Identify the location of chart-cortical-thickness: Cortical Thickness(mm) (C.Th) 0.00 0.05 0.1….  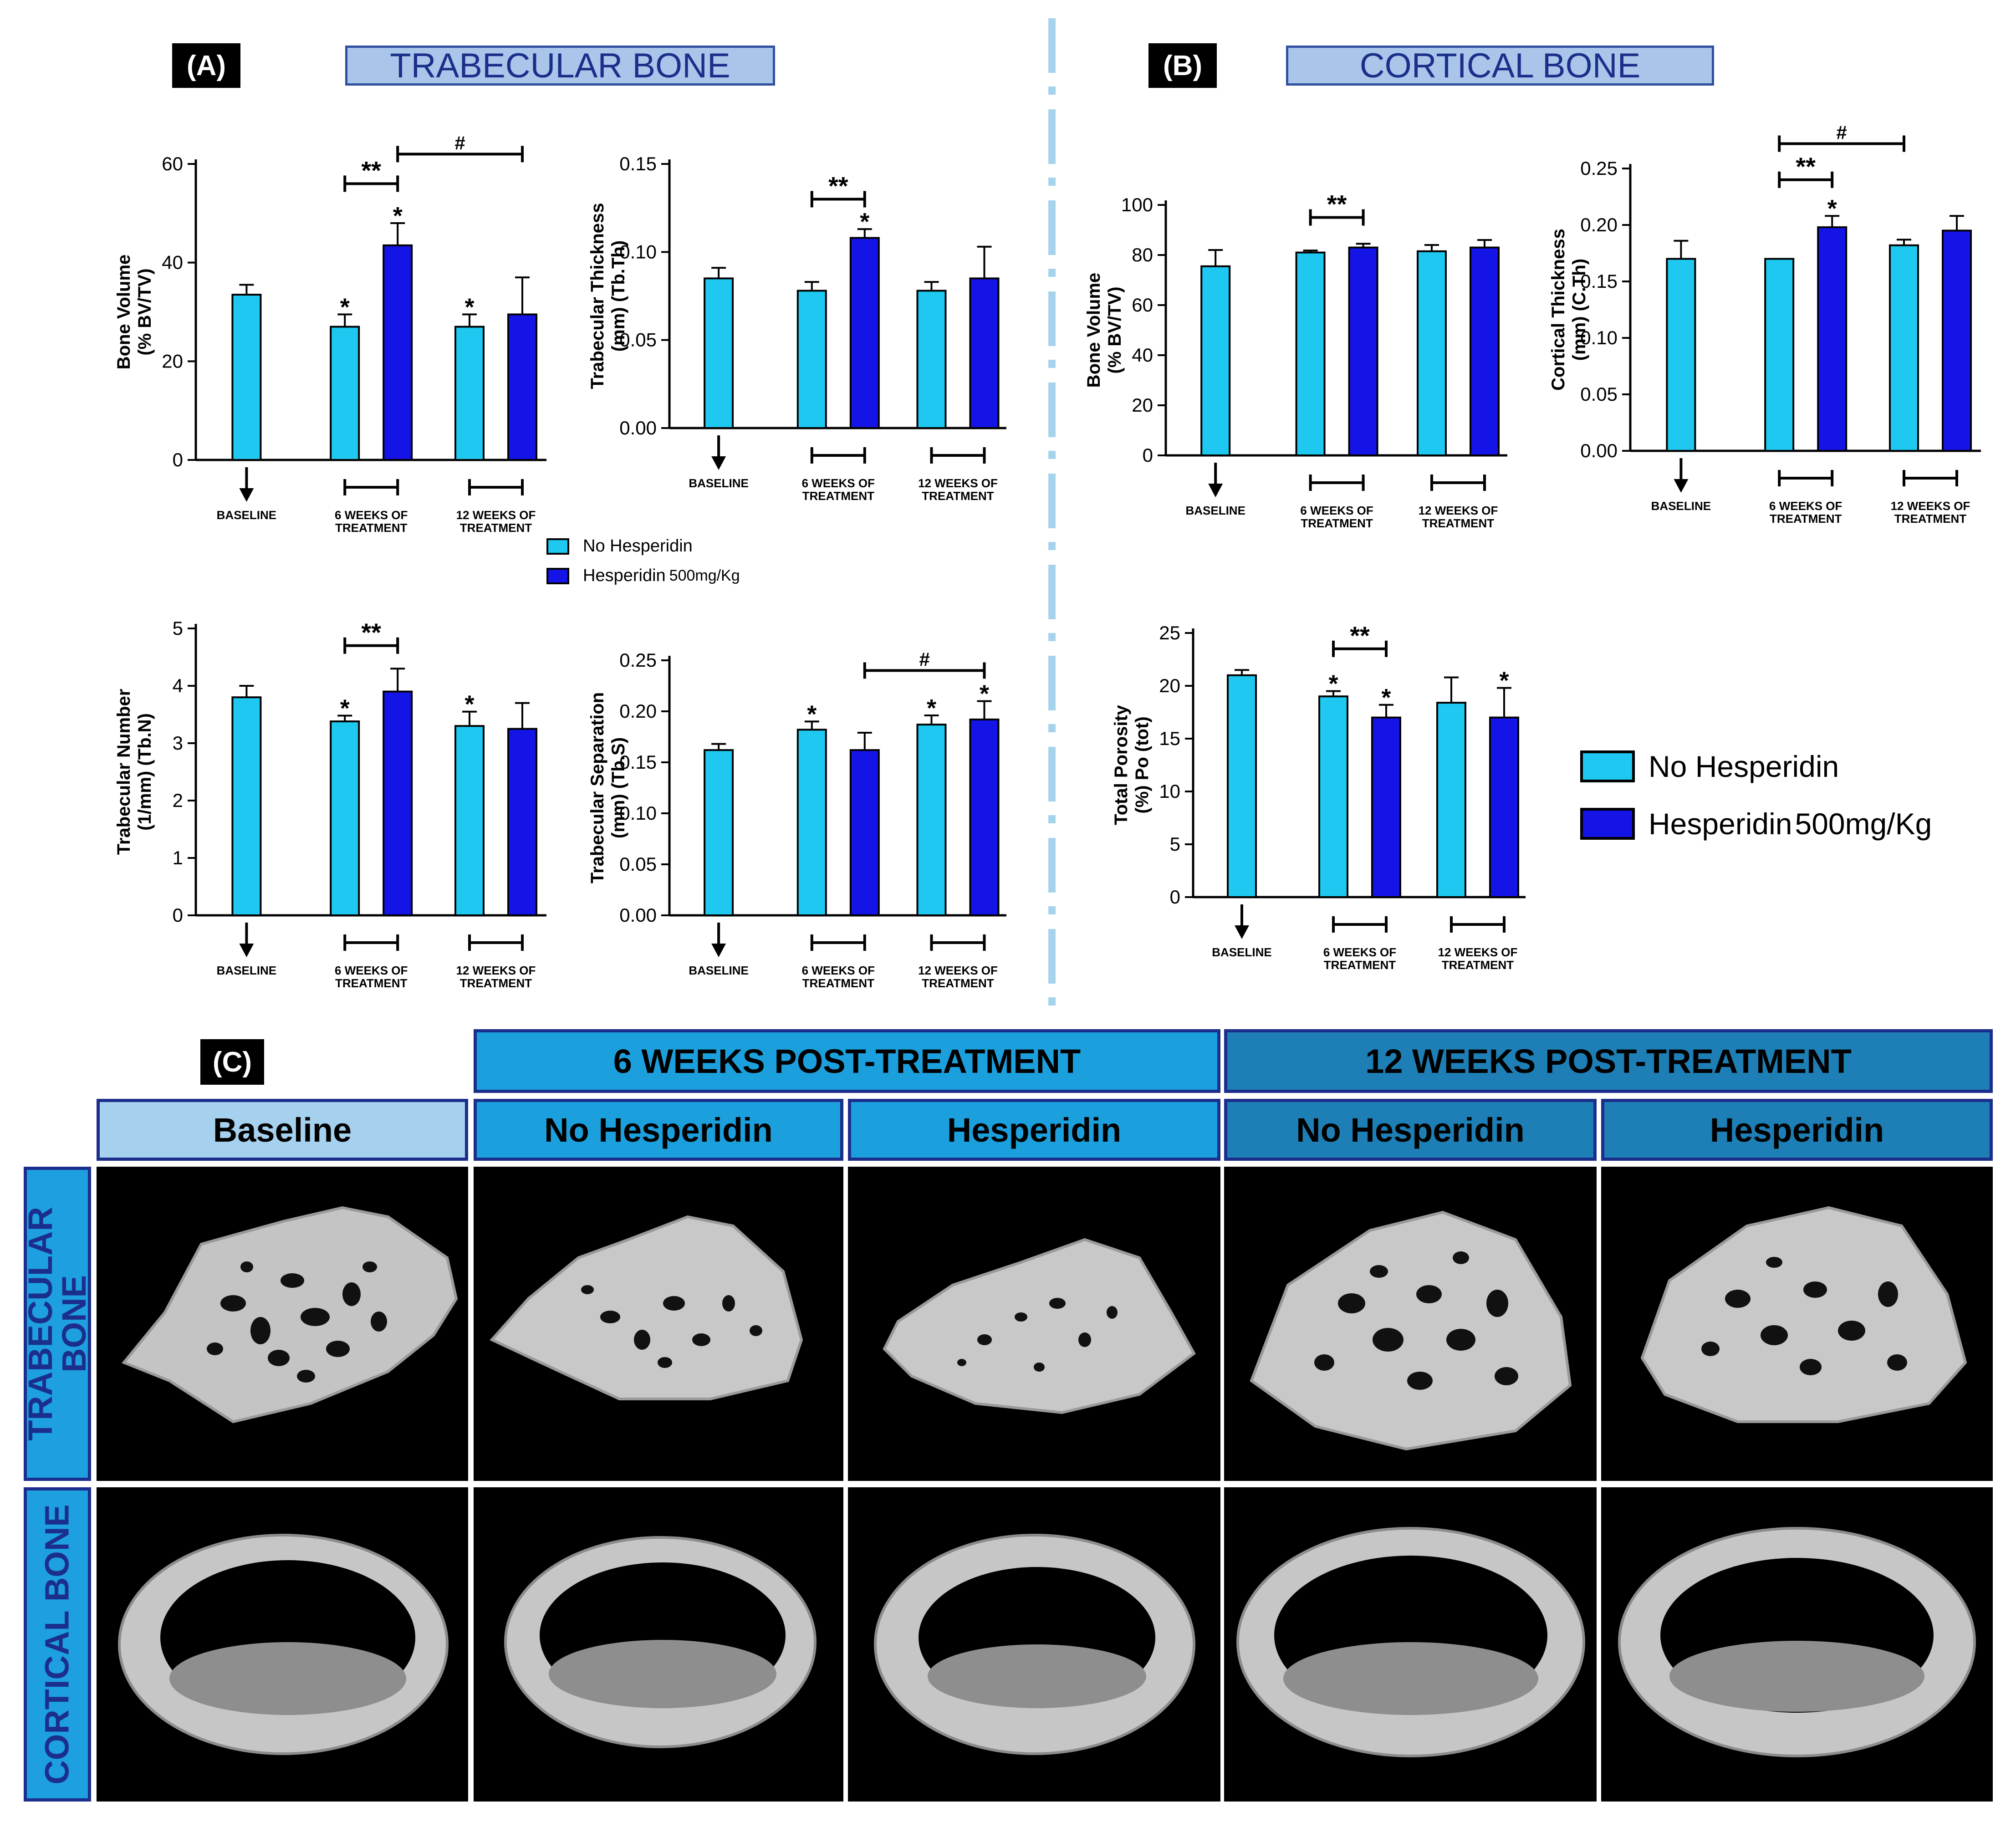
(1764, 324).